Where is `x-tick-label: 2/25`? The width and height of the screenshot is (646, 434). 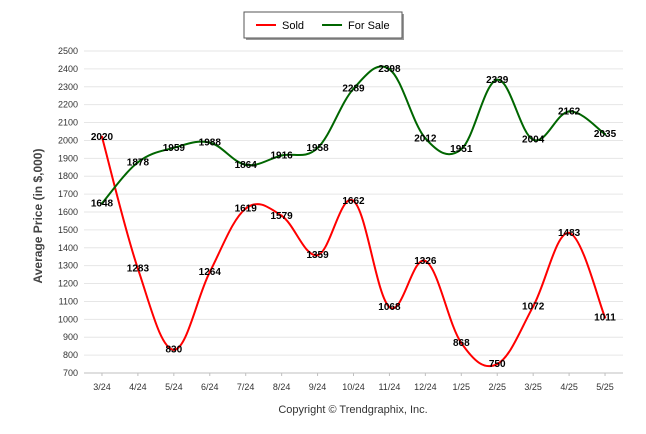 x-tick-label: 2/25 is located at coordinates (497, 387).